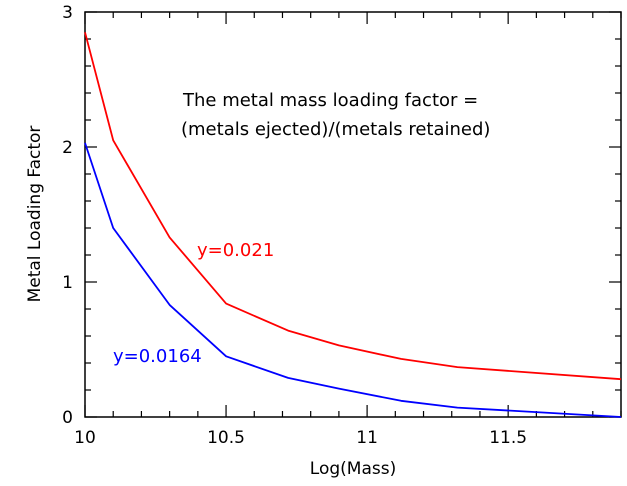 The height and width of the screenshot is (486, 627). I want to click on x-tick-label: 11, so click(367, 438).